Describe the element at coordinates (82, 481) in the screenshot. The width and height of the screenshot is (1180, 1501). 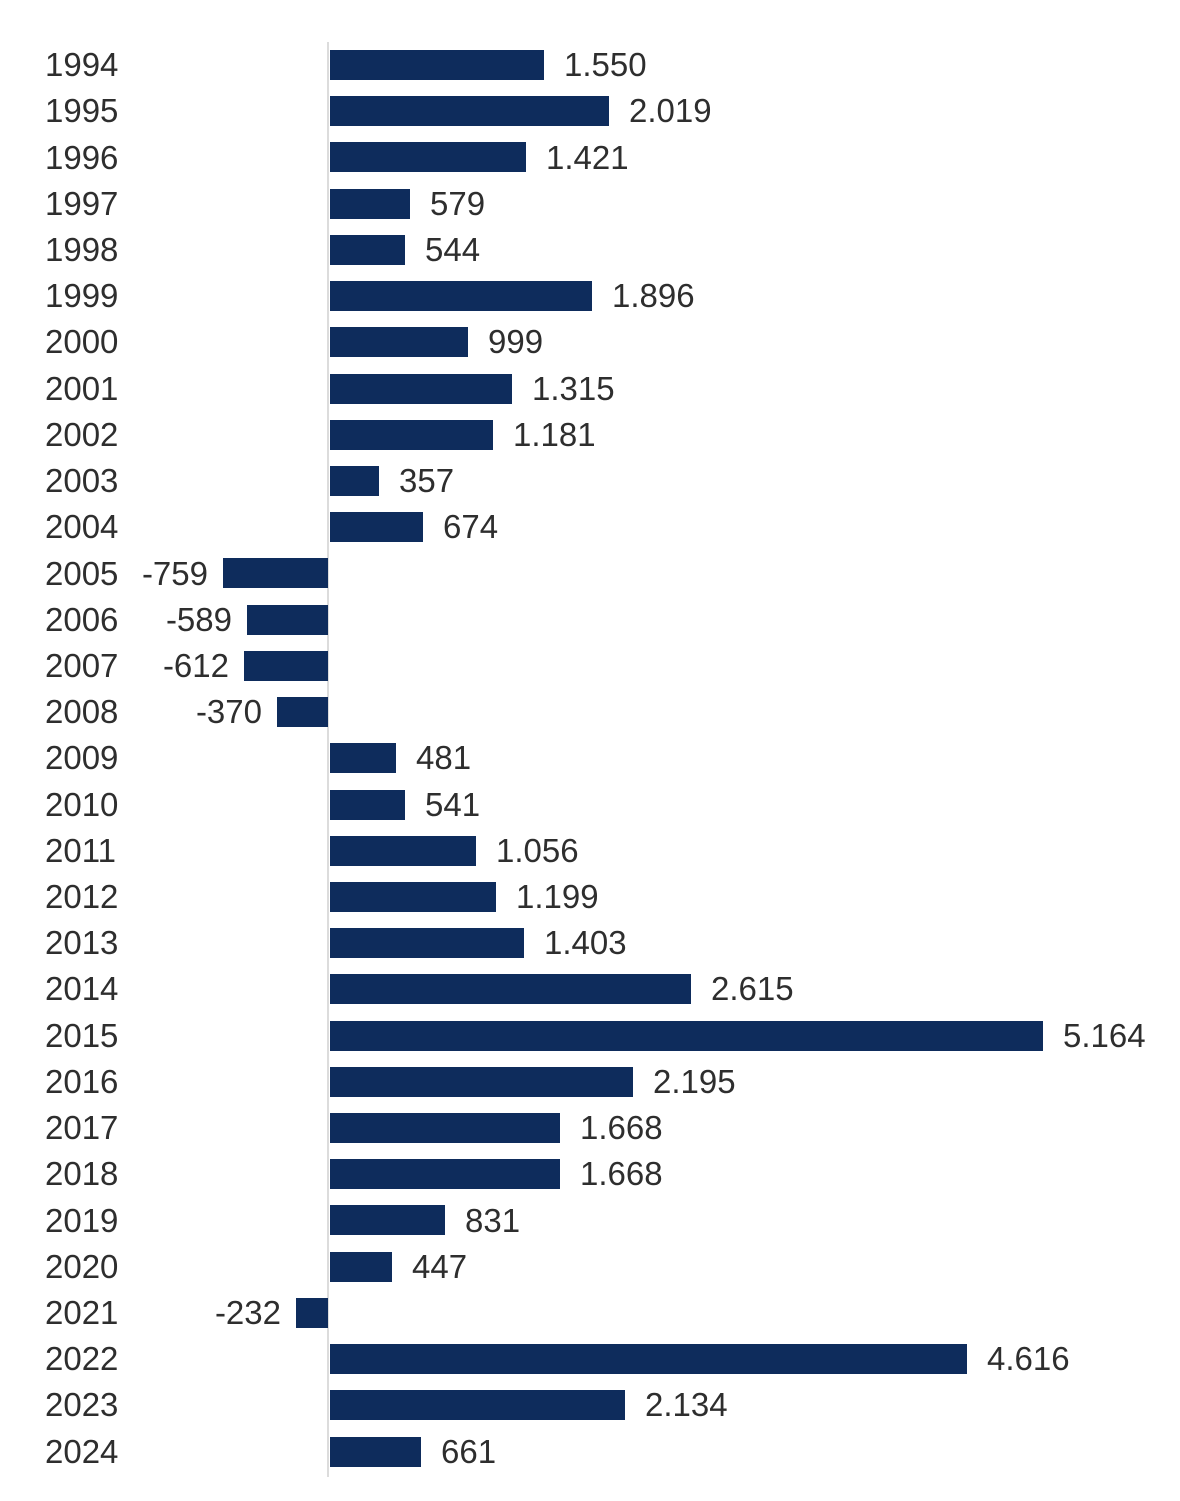
I see `category-label: 2003` at that location.